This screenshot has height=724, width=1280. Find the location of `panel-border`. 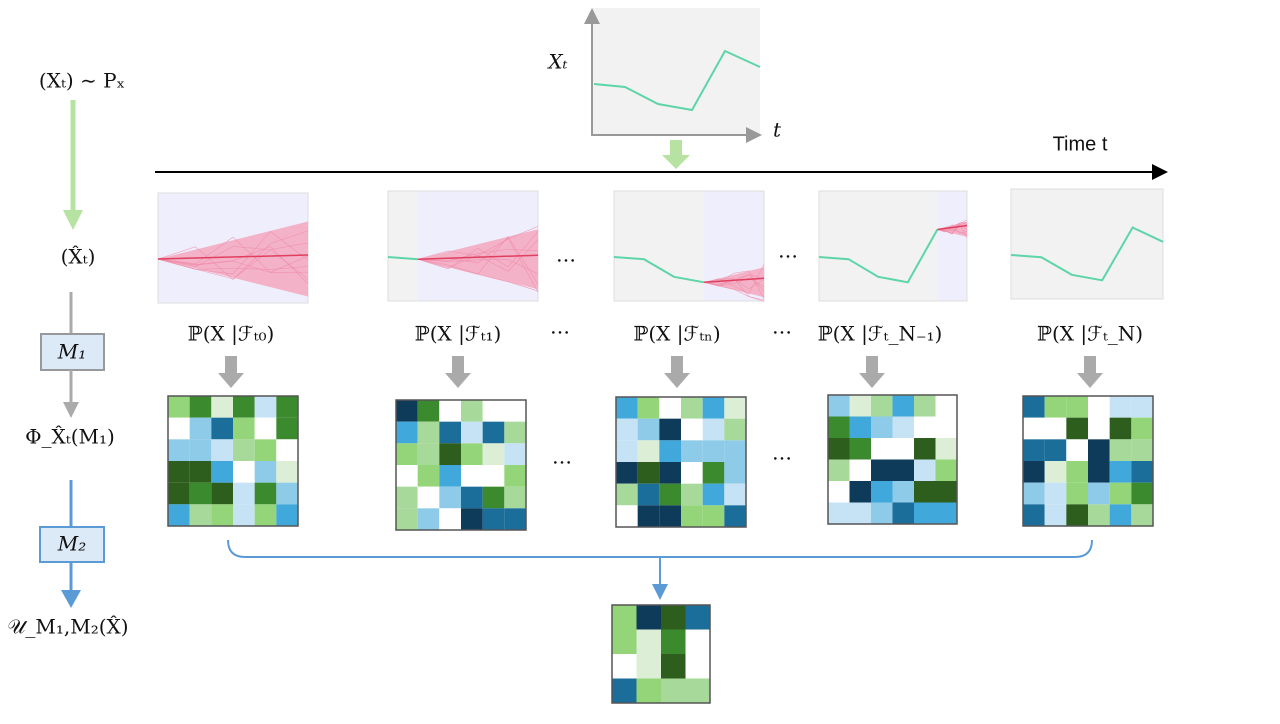

panel-border is located at coordinates (689, 246).